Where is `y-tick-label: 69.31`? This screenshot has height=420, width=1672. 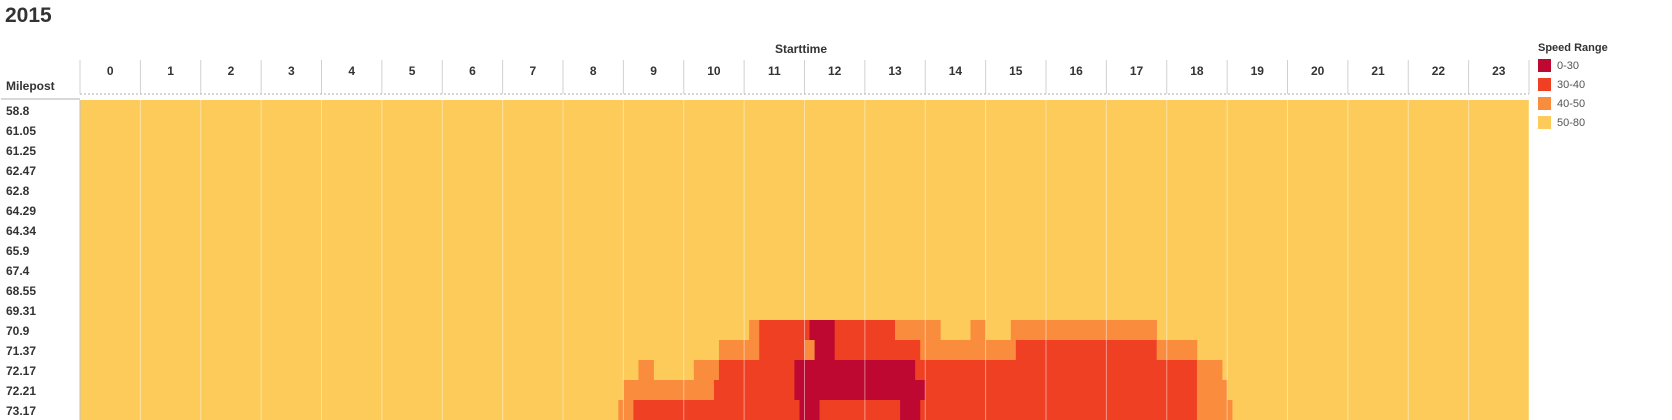 y-tick-label: 69.31 is located at coordinates (21, 311).